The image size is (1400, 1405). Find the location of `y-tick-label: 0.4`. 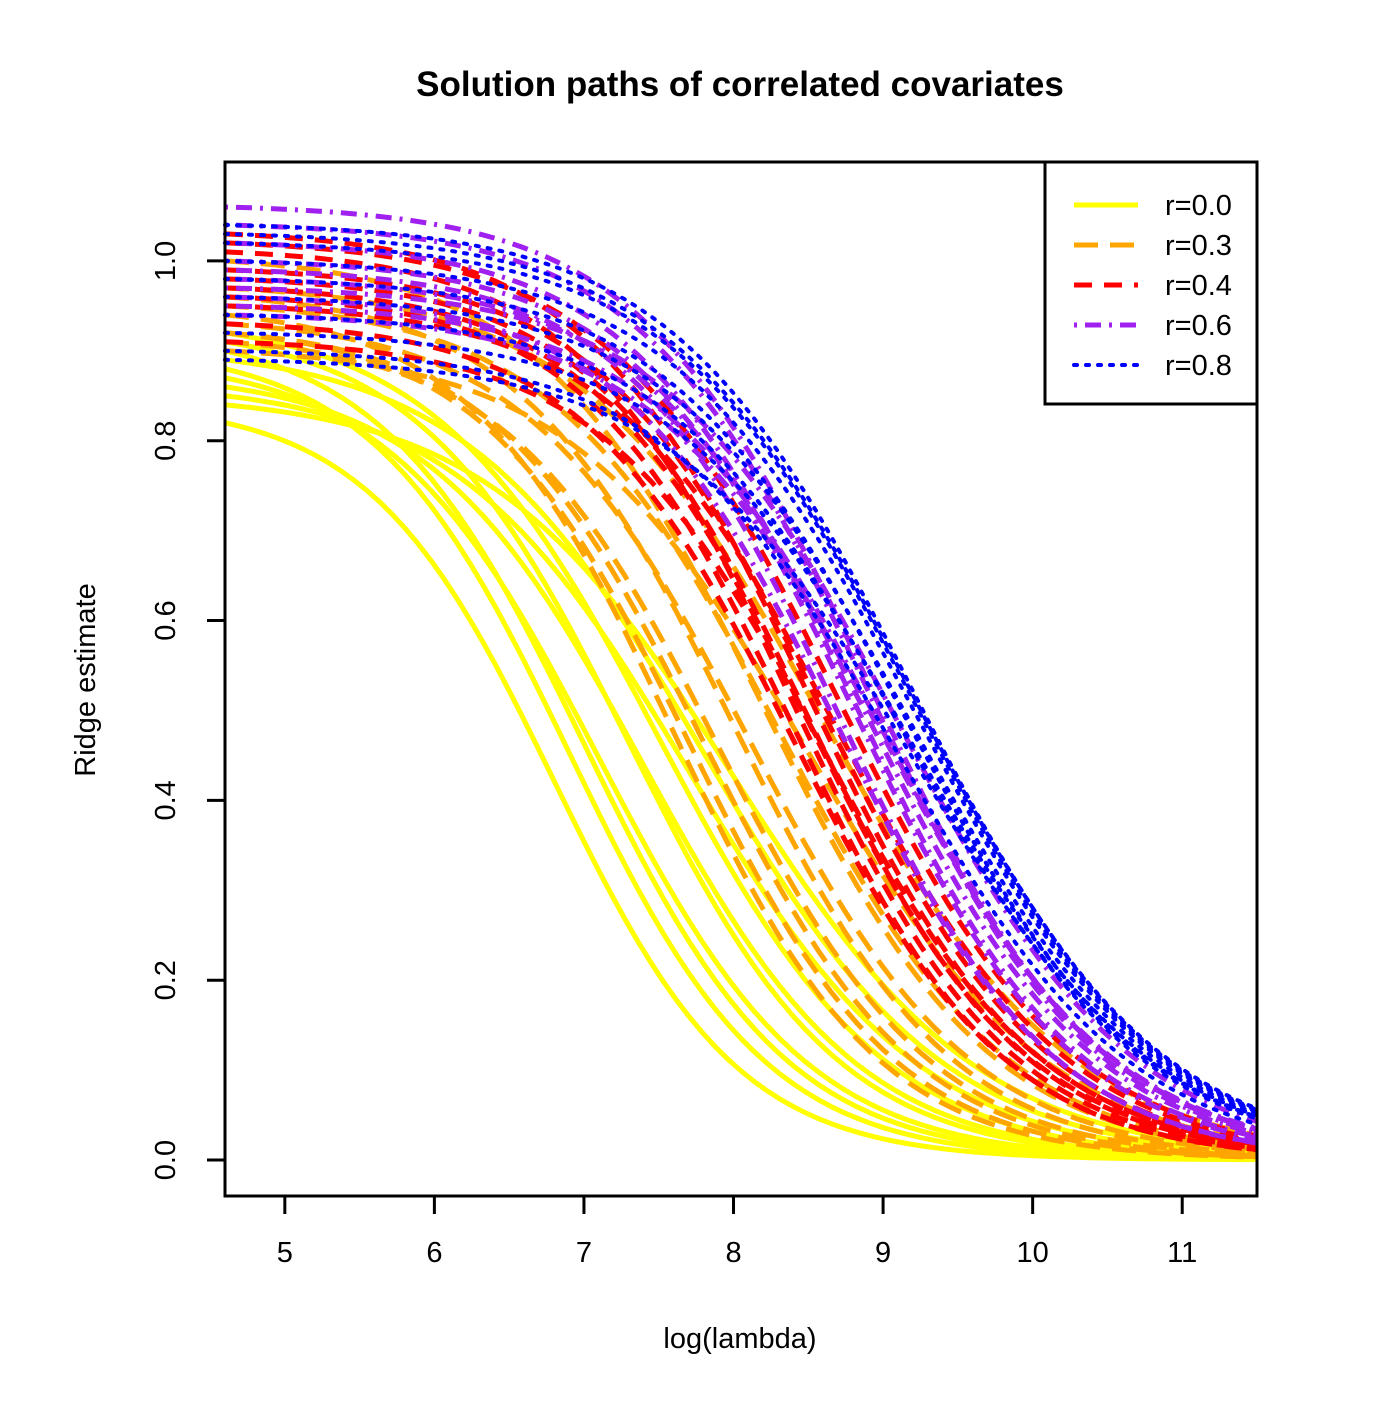

y-tick-label: 0.4 is located at coordinates (166, 800).